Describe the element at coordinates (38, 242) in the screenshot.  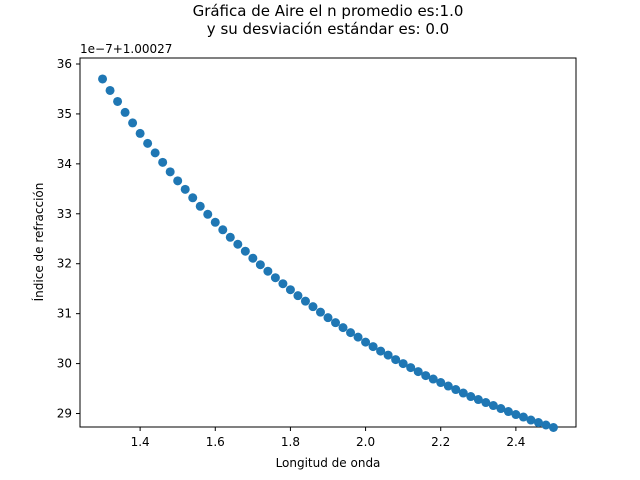
I see `y-axis-label: Índice de refracción` at that location.